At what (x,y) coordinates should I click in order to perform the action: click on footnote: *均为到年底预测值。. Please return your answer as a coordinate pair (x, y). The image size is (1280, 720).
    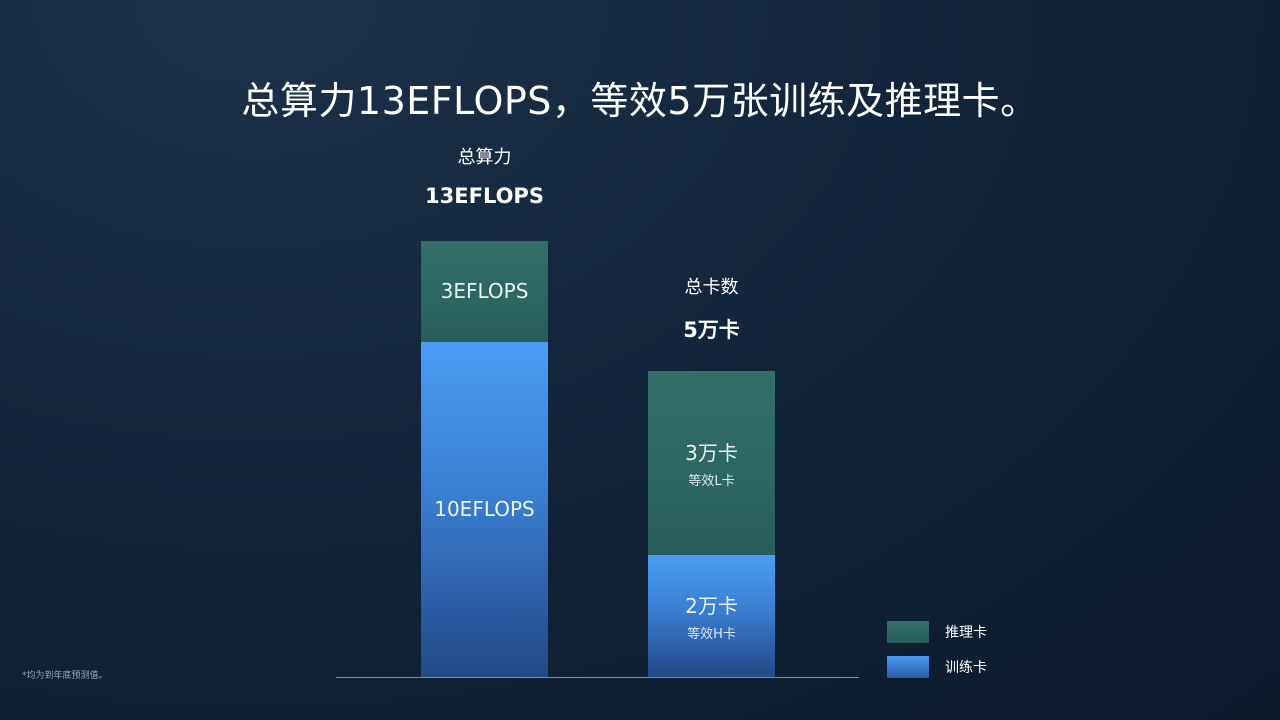
    Looking at the image, I should click on (65, 676).